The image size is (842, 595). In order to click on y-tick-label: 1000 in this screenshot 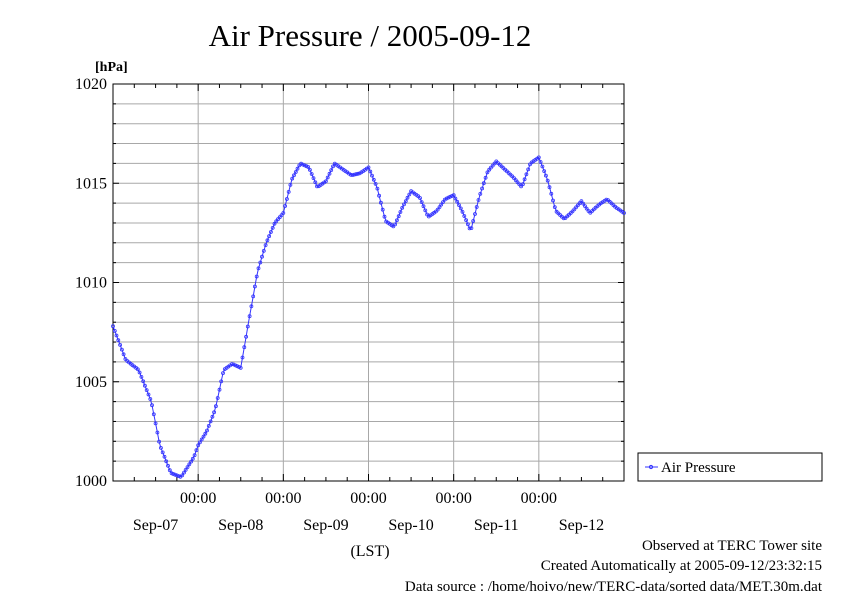, I will do `click(91, 481)`.